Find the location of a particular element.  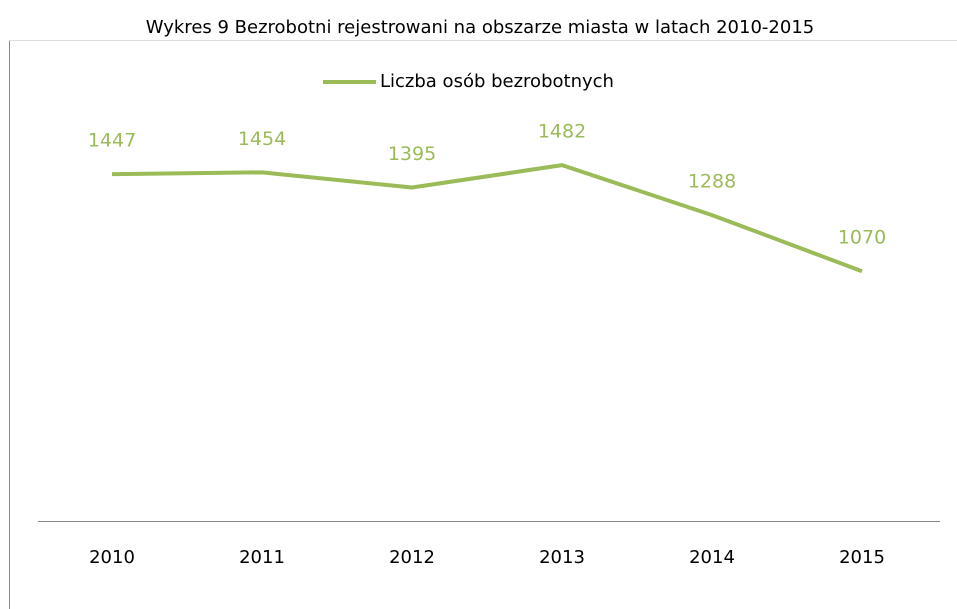

data-label: 1482 is located at coordinates (562, 132).